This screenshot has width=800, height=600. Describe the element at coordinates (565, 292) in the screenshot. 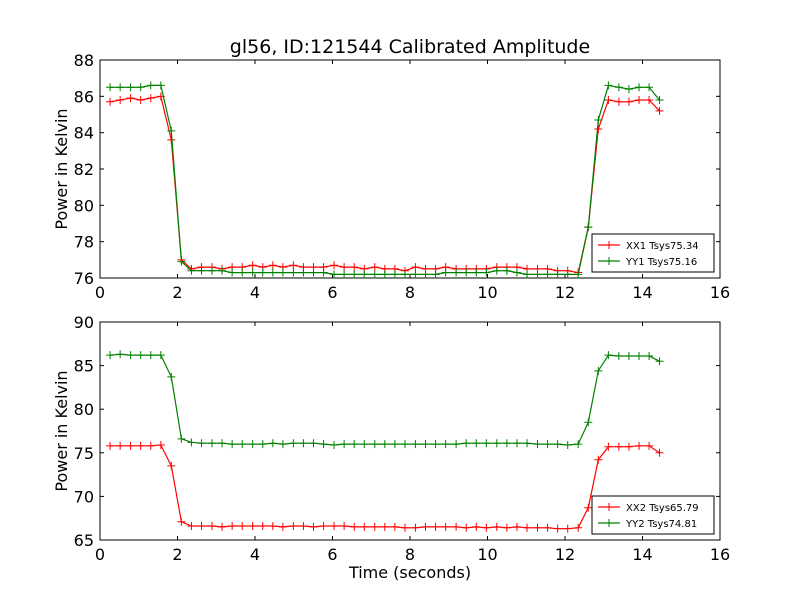

I see `top-x-tick-label: 12` at that location.